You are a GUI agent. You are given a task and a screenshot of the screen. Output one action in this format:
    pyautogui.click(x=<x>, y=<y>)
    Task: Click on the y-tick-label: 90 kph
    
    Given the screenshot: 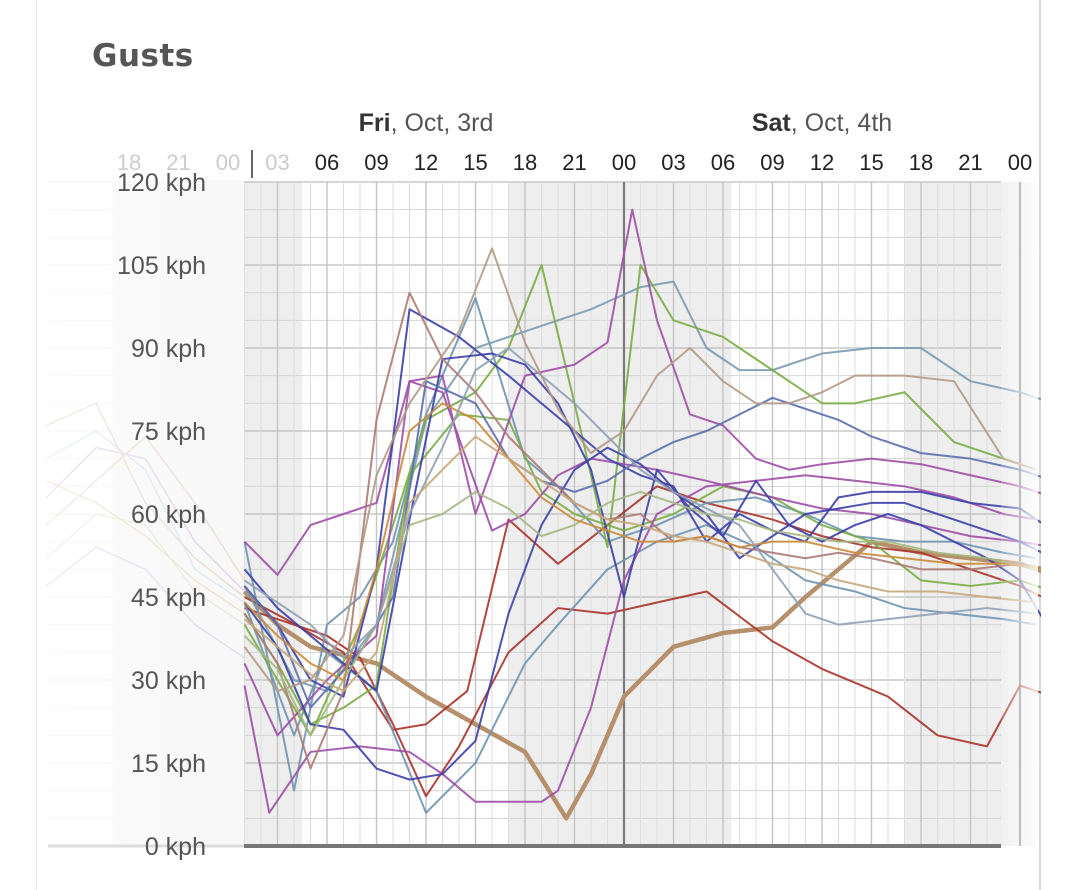 What is the action you would take?
    pyautogui.click(x=168, y=349)
    